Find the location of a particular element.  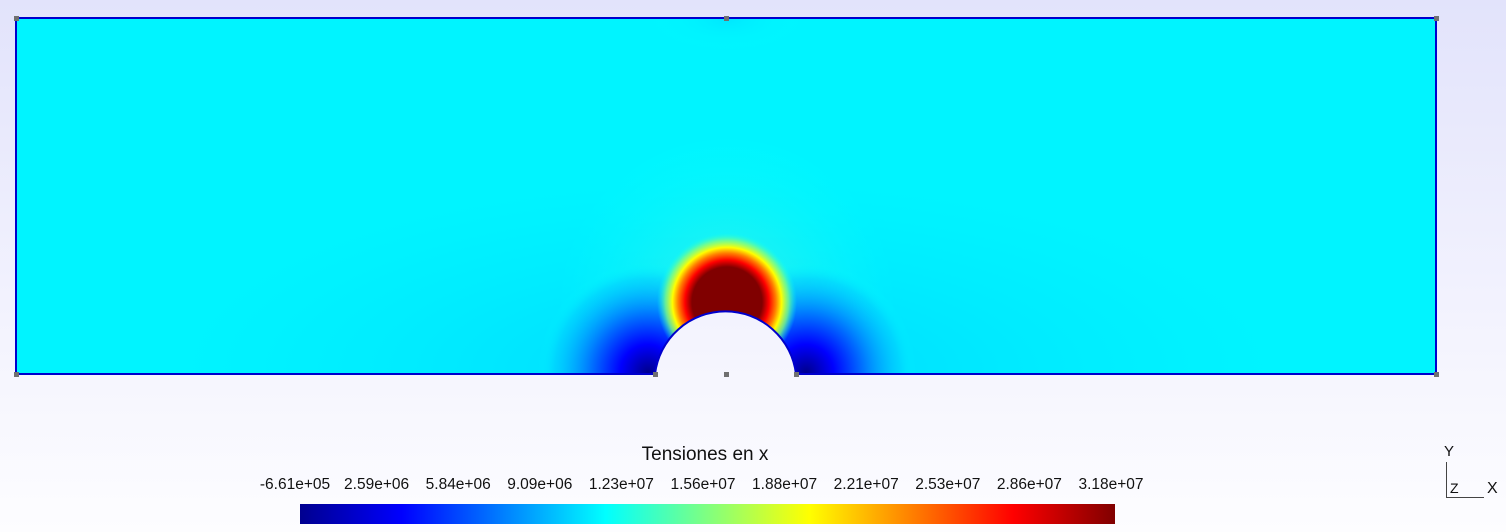

colorbar-tick-label: 1.23e+07 is located at coordinates (621, 484).